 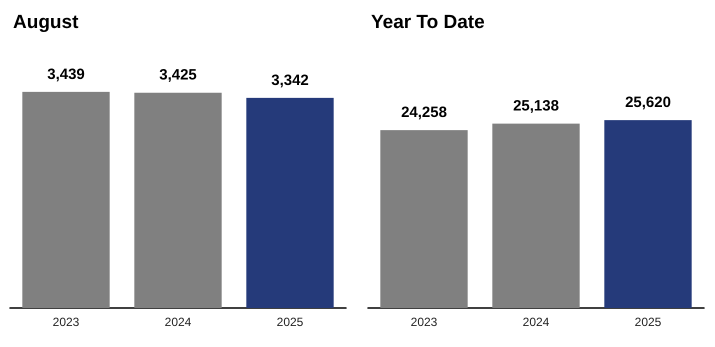 What do you see at coordinates (290, 80) in the screenshot?
I see `data-label: 3,342` at bounding box center [290, 80].